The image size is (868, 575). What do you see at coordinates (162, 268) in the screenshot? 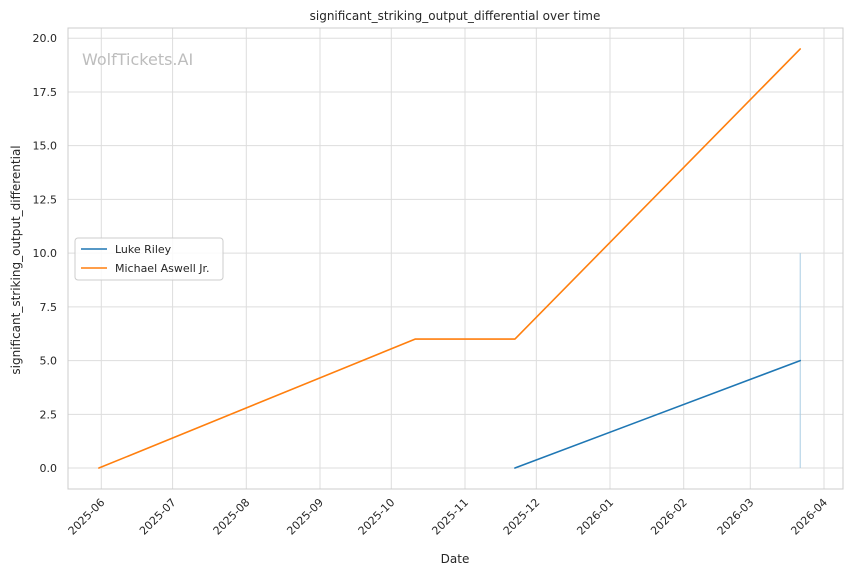
I see `legend-entry-label: Michael Aswell Jr.` at bounding box center [162, 268].